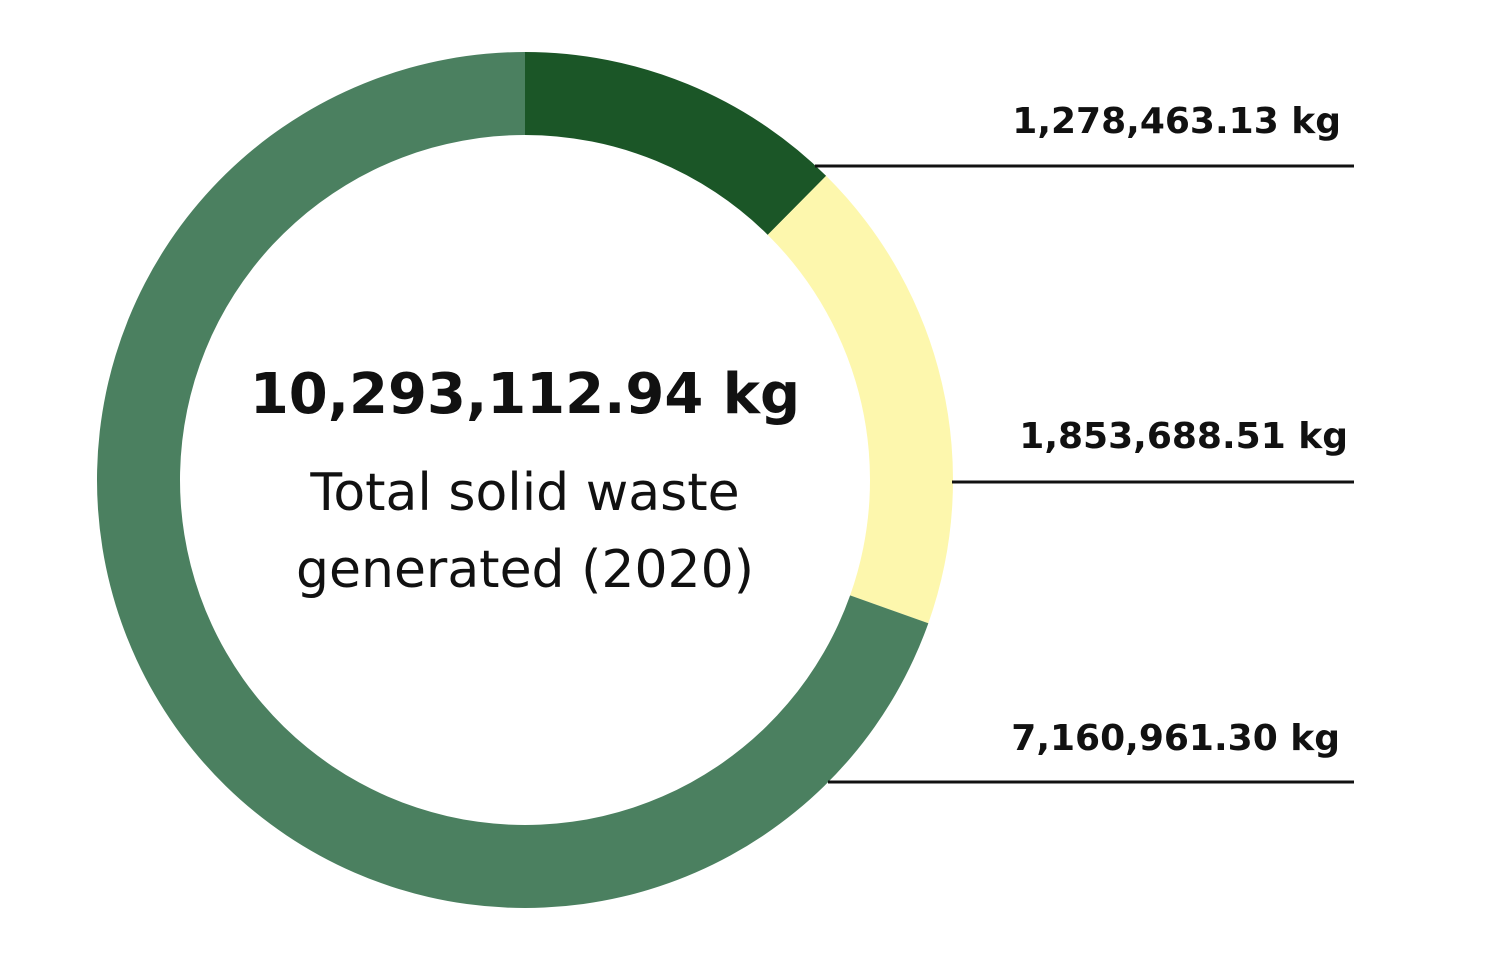 The image size is (1505, 961). I want to click on total-caption-line-2: generated (2020), so click(525, 570).